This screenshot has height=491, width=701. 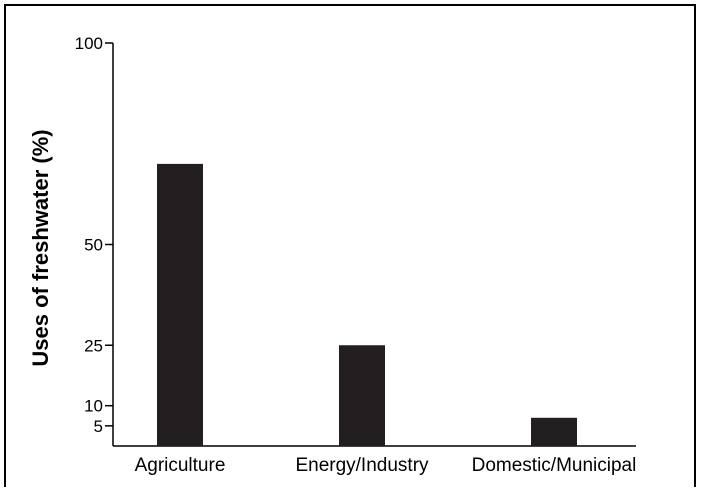 What do you see at coordinates (180, 465) in the screenshot?
I see `x-category-label: Agriculture` at bounding box center [180, 465].